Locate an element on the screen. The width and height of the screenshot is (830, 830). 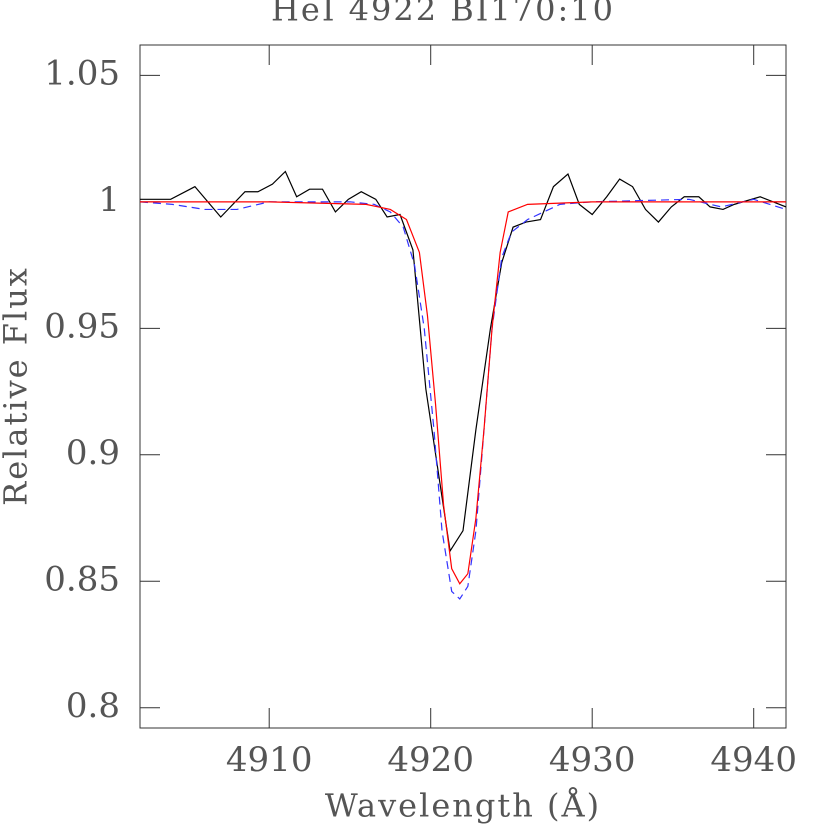
y-tick-label: 1 is located at coordinates (109, 200).